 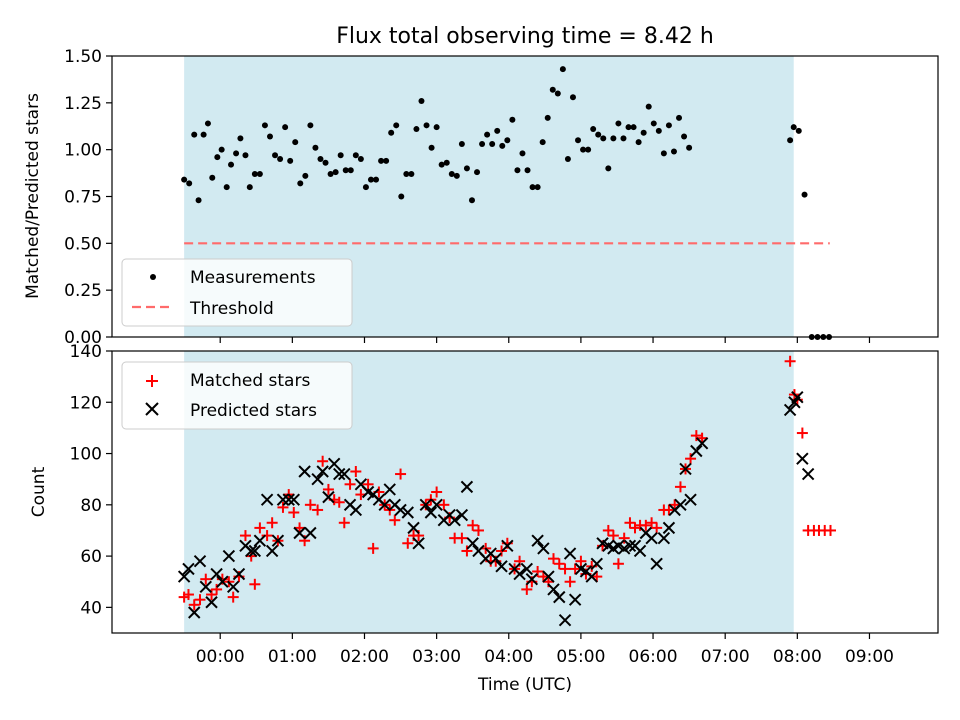 I want to click on top-legend: Measurements Threshold, so click(x=237, y=292).